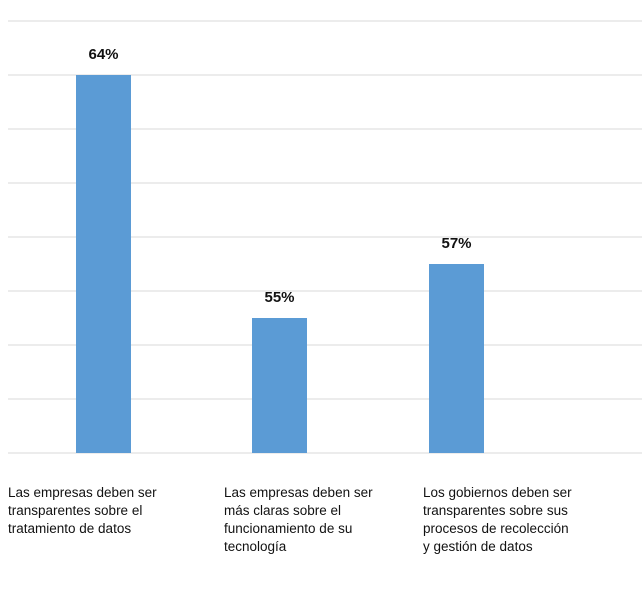  What do you see at coordinates (279, 297) in the screenshot?
I see `data-label-2: 55%` at bounding box center [279, 297].